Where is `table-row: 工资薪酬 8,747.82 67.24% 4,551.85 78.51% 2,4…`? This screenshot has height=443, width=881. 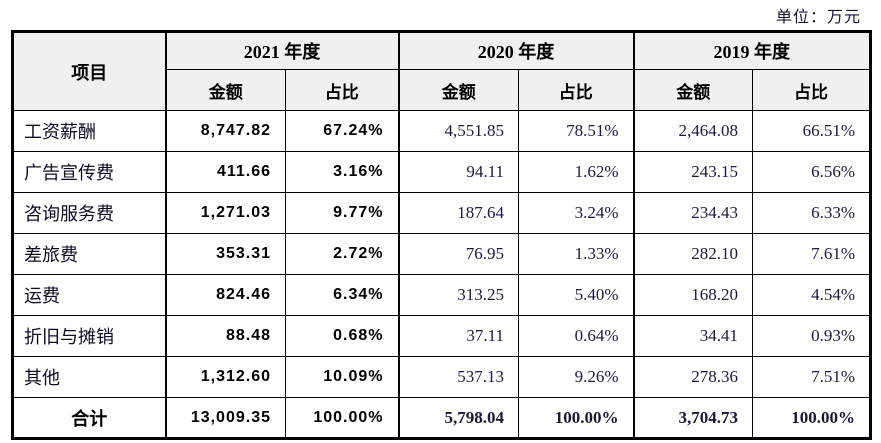 table-row: 工资薪酬 8,747.82 67.24% 4,551.85 78.51% 2,4… is located at coordinates (441, 131).